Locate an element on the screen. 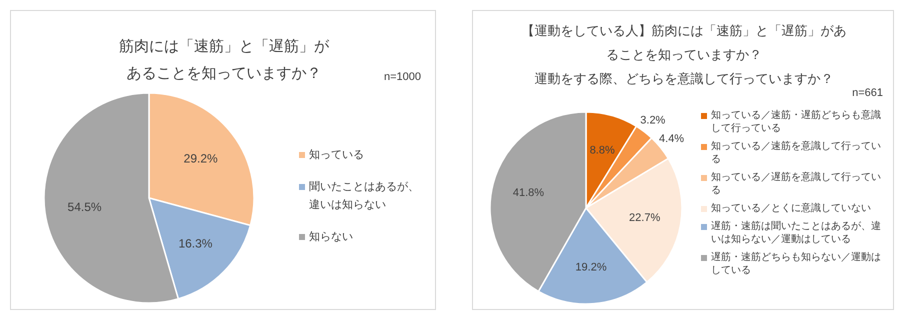 The image size is (900, 322). data-label: 22.7% is located at coordinates (644, 218).